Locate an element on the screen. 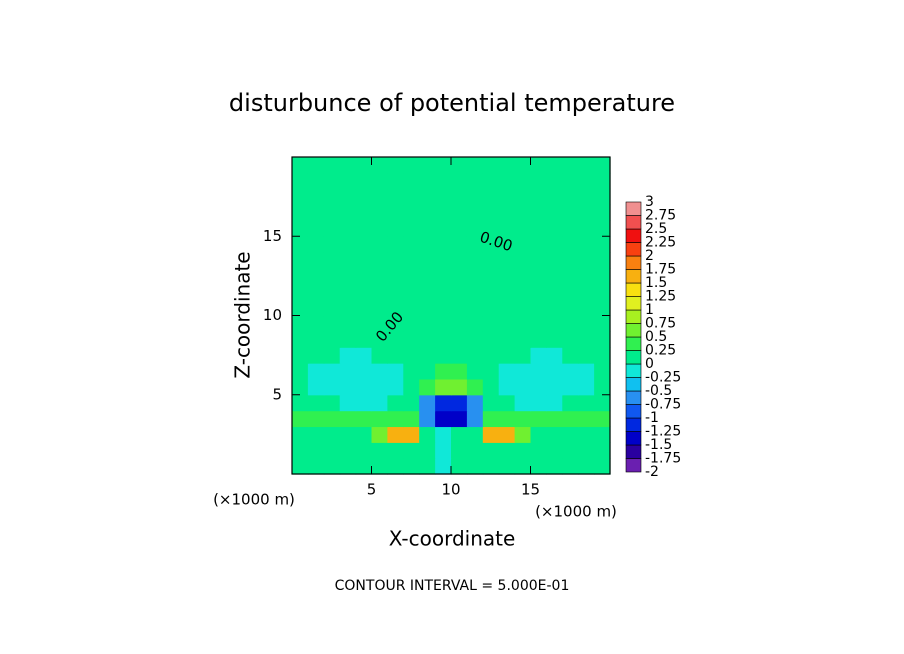 This screenshot has height=654, width=904. colorbar-label: -1.25 is located at coordinates (663, 432).